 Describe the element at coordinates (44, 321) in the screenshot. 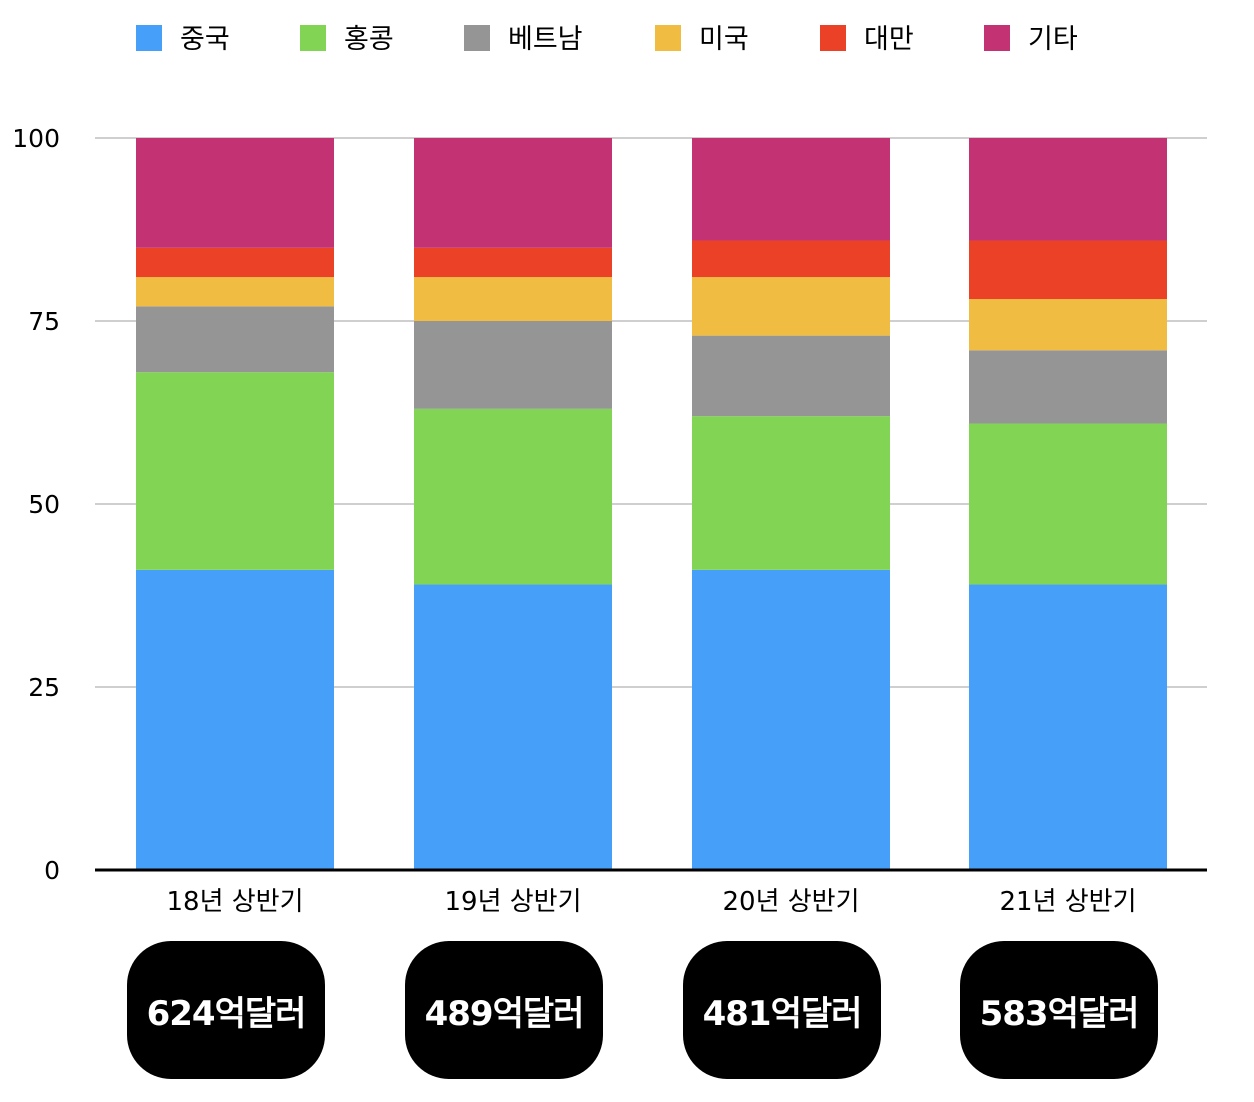

I see `y-tick-label: 75` at that location.